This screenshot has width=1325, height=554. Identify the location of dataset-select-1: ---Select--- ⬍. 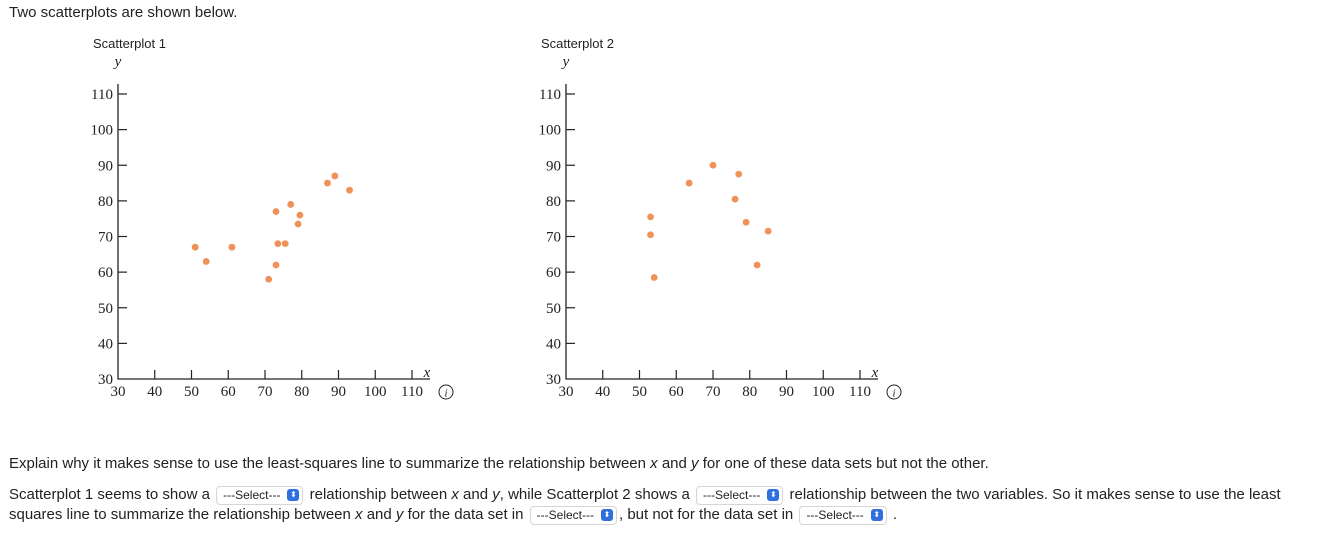
(573, 515).